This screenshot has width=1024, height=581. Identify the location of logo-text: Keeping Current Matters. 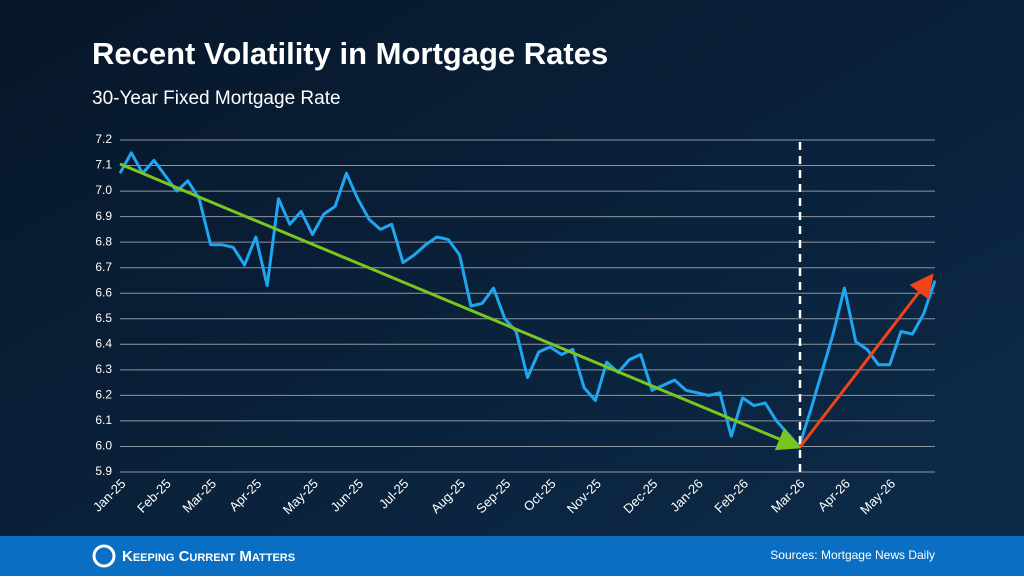
(208, 556).